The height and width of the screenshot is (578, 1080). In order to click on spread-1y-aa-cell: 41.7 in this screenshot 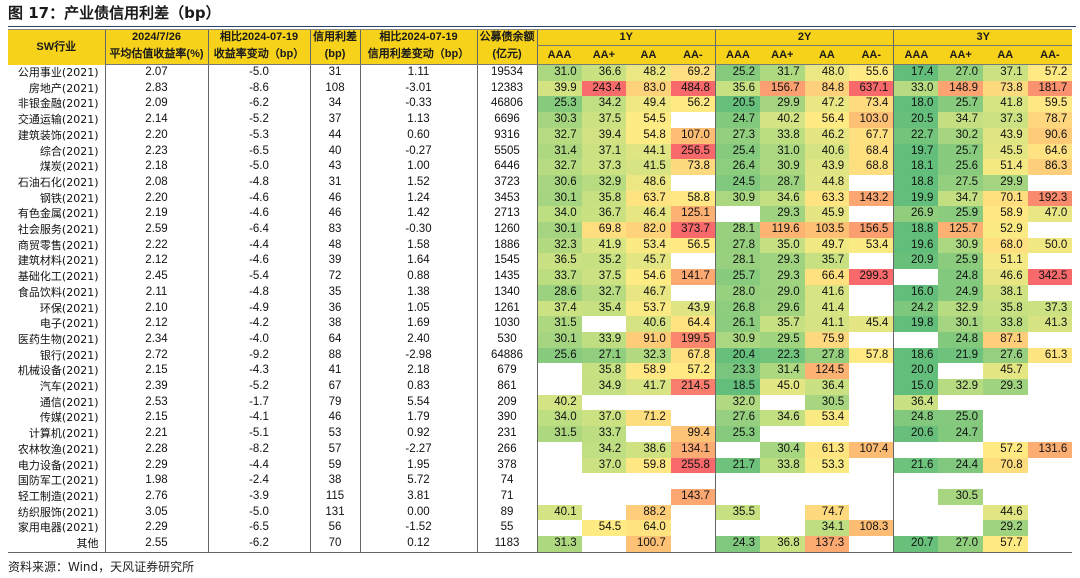, I will do `click(648, 387)`.